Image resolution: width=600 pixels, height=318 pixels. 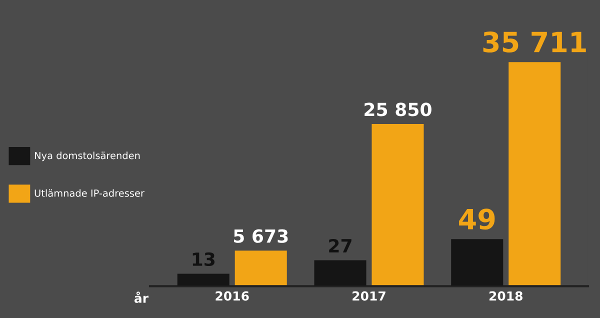 What do you see at coordinates (261, 236) in the screenshot?
I see `data-label: 5 673` at bounding box center [261, 236].